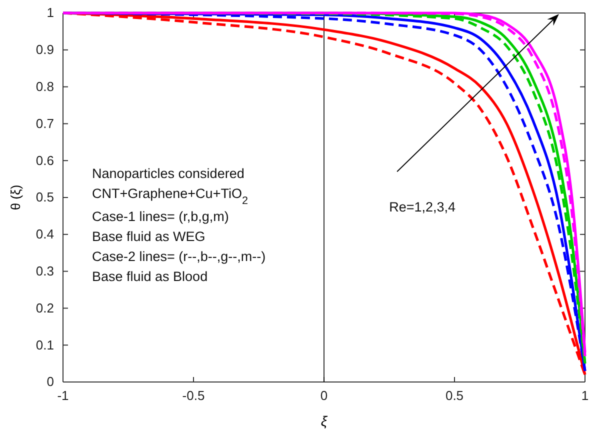 Image resolution: width=589 pixels, height=434 pixels. Describe the element at coordinates (170, 196) in the screenshot. I see `annotation: CNT+Graphene+Cu+TiO$_{2}$` at that location.